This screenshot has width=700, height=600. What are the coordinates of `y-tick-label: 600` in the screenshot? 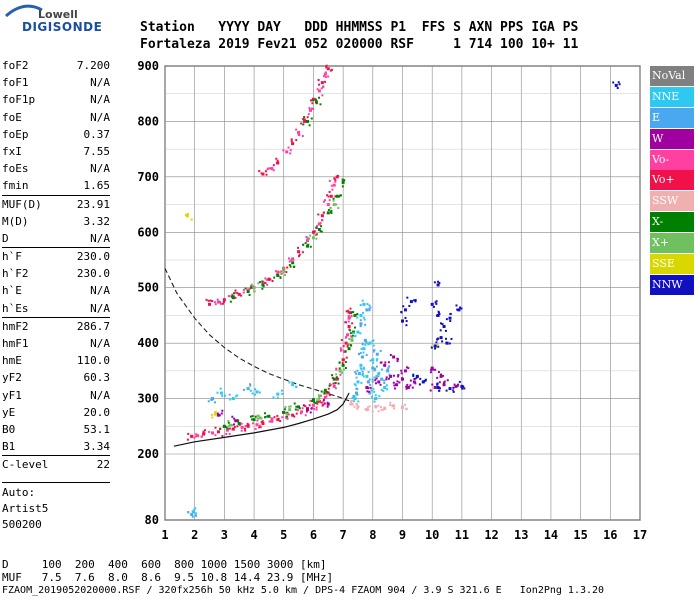 It's located at (148, 232).